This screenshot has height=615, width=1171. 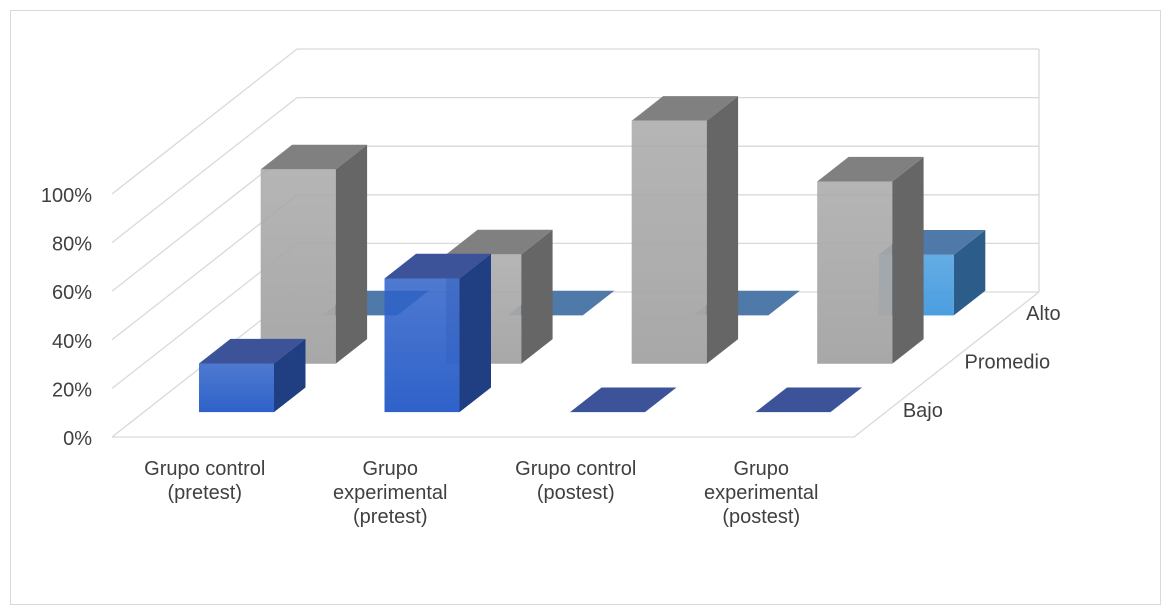 What do you see at coordinates (575, 481) in the screenshot?
I see `category-label: Grupo control (postest)` at bounding box center [575, 481].